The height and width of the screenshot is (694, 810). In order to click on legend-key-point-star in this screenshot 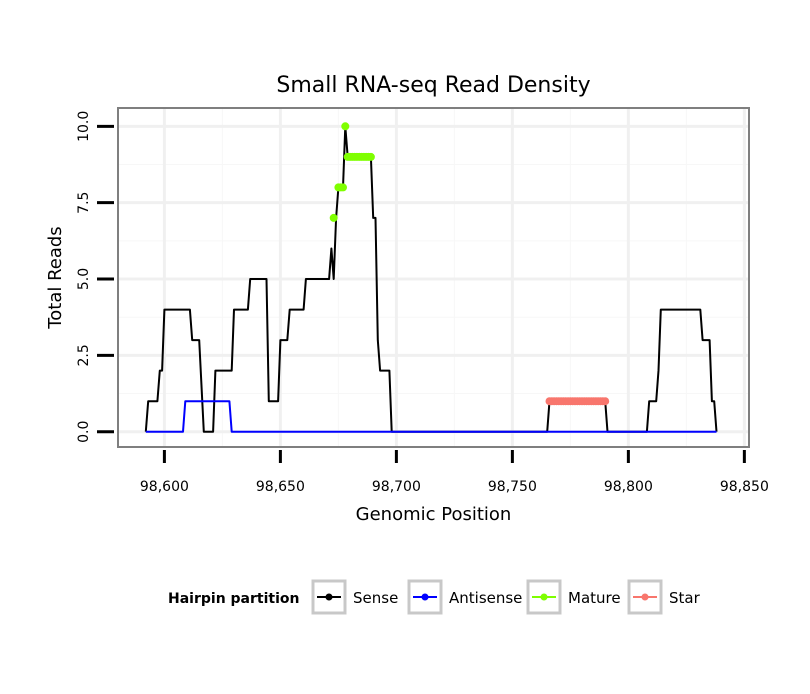, I will do `click(645, 597)`.